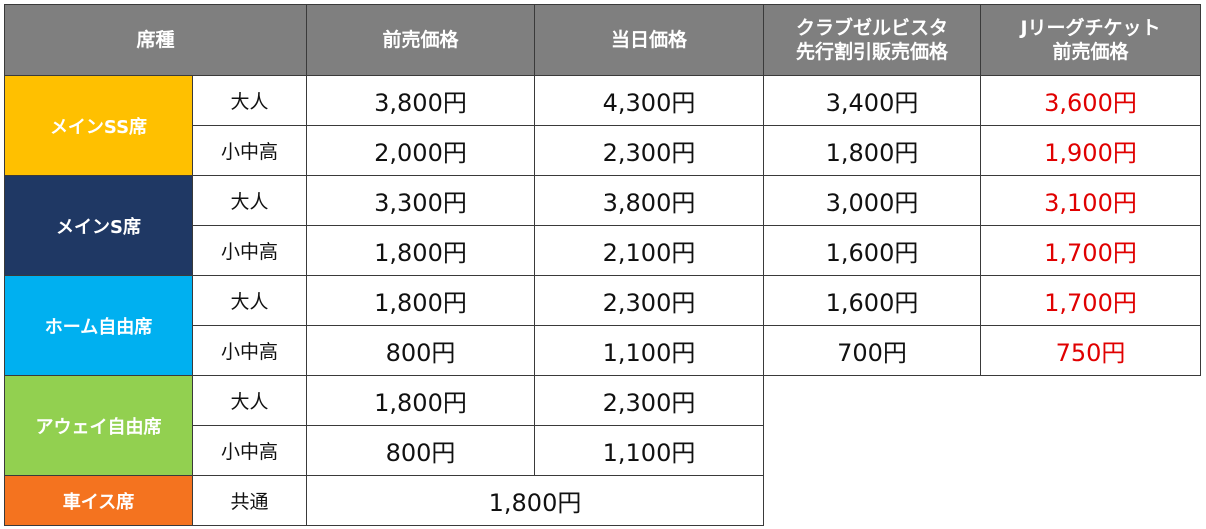 The image size is (1206, 529). What do you see at coordinates (98, 325) in the screenshot?
I see `category-home-free: ホーム自由席` at bounding box center [98, 325].